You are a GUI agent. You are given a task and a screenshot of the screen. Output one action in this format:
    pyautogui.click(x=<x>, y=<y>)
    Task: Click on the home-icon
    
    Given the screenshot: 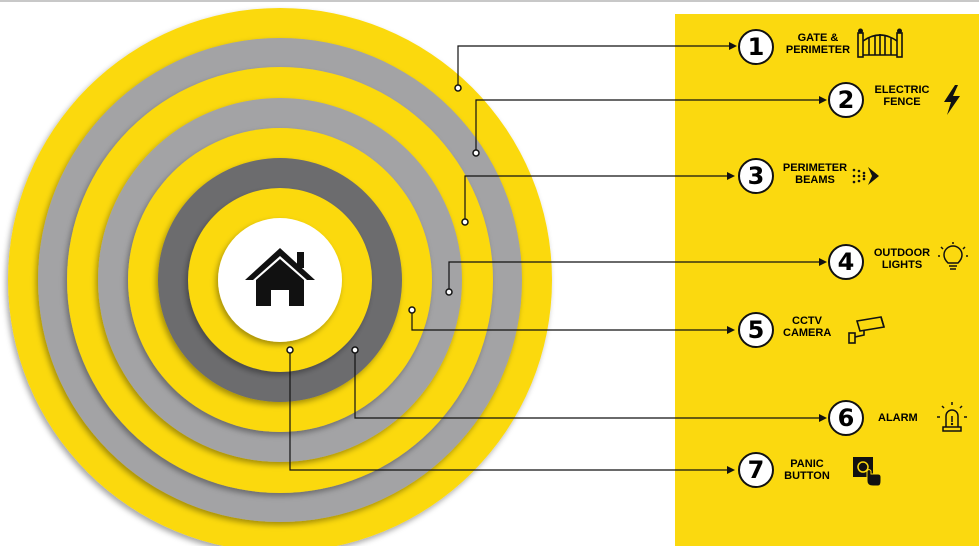 What is the action you would take?
    pyautogui.click(x=280, y=277)
    